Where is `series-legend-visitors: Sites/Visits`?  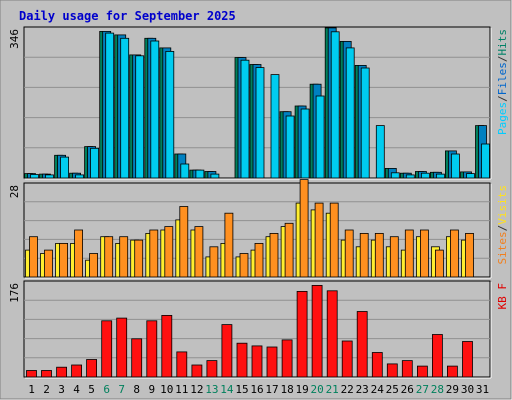 series-legend-visitors: Sites/Visits is located at coordinates (502, 225).